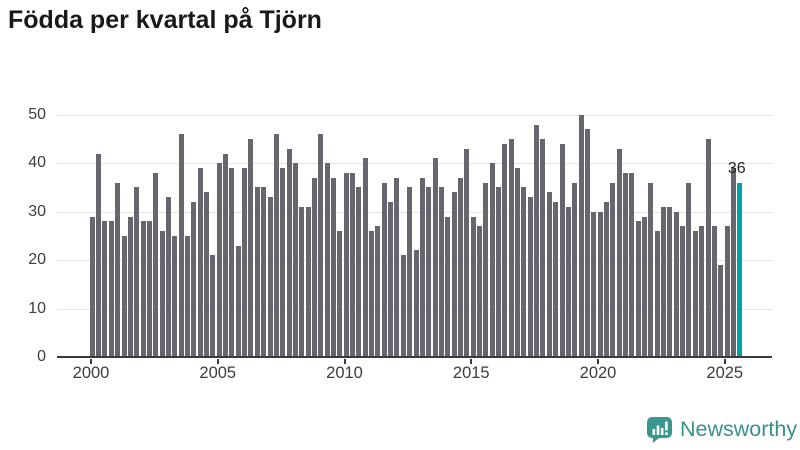 The height and width of the screenshot is (450, 800). Describe the element at coordinates (403, 306) in the screenshot. I see `bar-2012Q2` at that location.